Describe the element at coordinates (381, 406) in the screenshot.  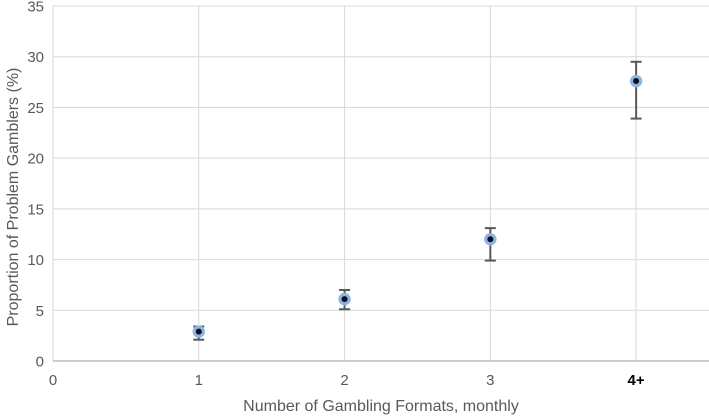
I see `x-axis-title: Number of Gambling Formats, monthly` at that location.